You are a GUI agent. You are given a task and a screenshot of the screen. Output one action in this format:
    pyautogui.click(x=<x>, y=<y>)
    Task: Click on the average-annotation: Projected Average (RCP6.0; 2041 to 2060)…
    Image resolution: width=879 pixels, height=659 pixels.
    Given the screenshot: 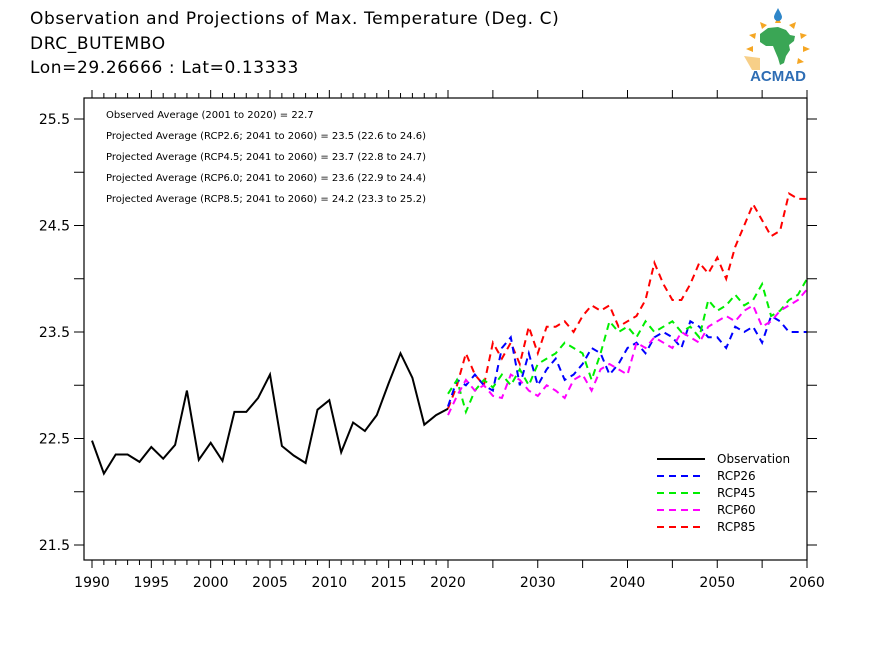 What is the action you would take?
    pyautogui.click(x=266, y=178)
    